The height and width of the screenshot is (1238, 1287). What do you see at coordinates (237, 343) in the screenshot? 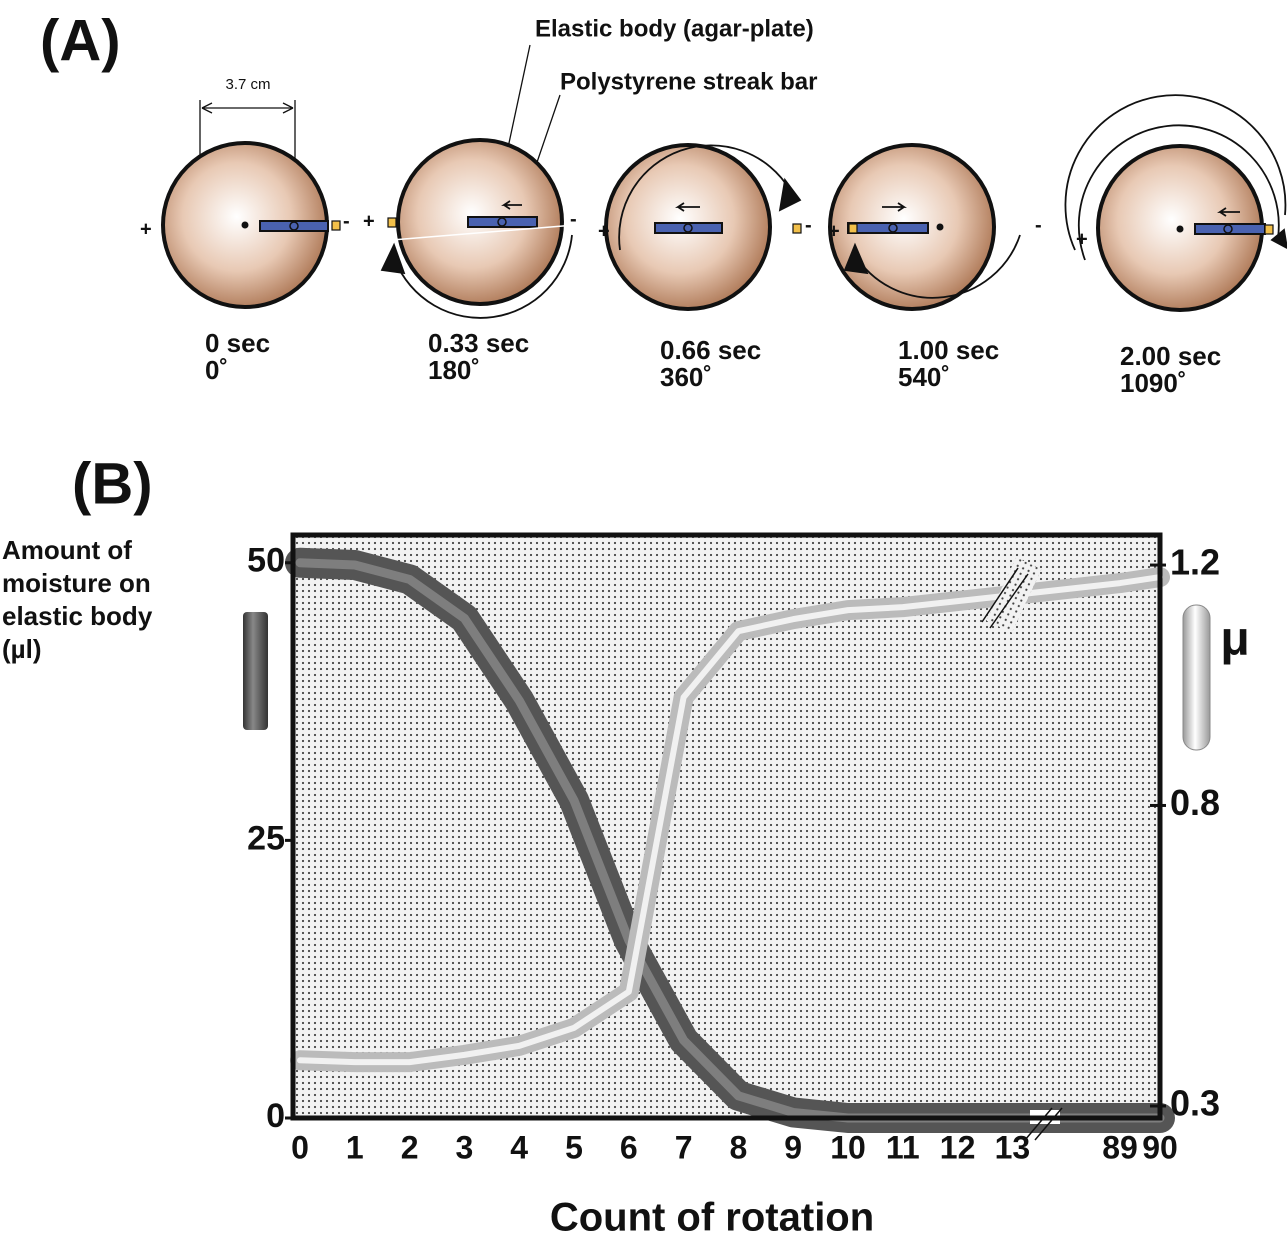
I see `time-label: 0 sec` at bounding box center [237, 343].